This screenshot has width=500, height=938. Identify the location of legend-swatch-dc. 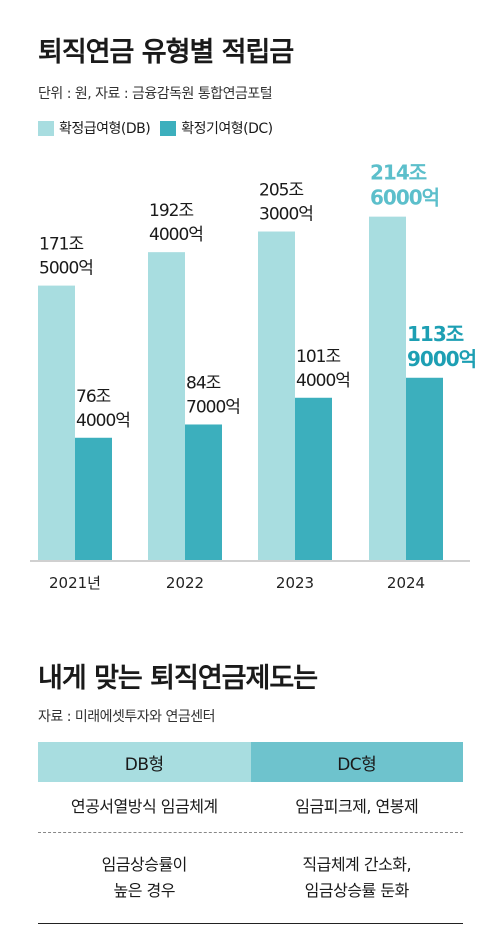
(168, 128).